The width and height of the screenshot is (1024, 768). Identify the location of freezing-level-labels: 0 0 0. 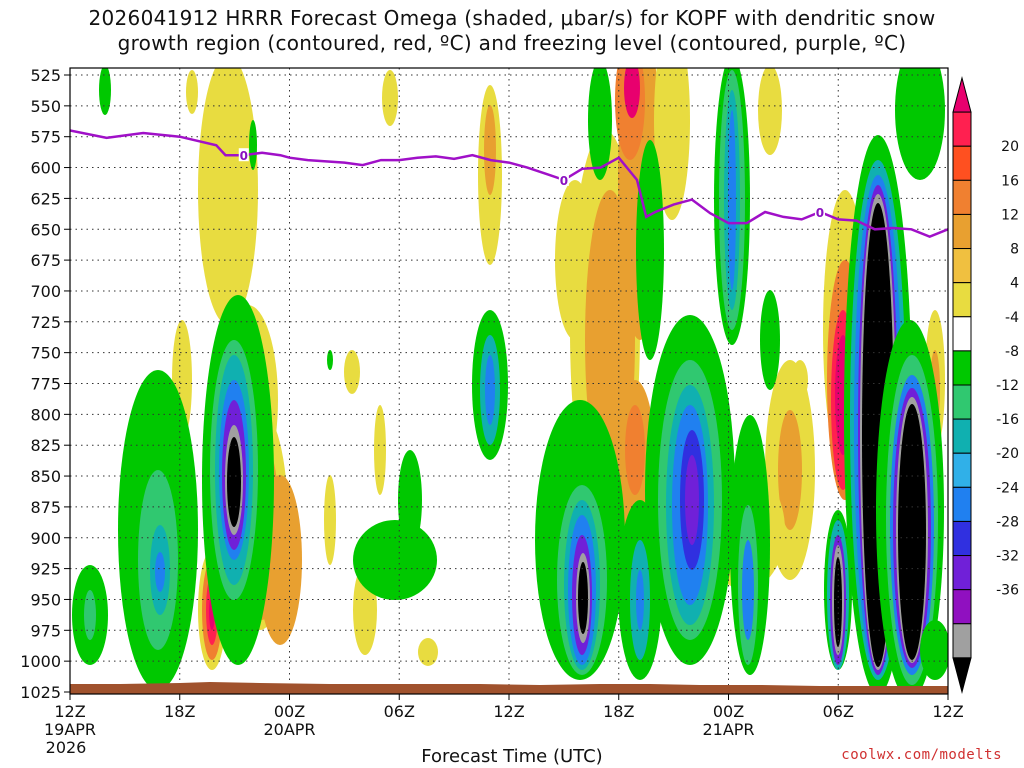
(531, 184).